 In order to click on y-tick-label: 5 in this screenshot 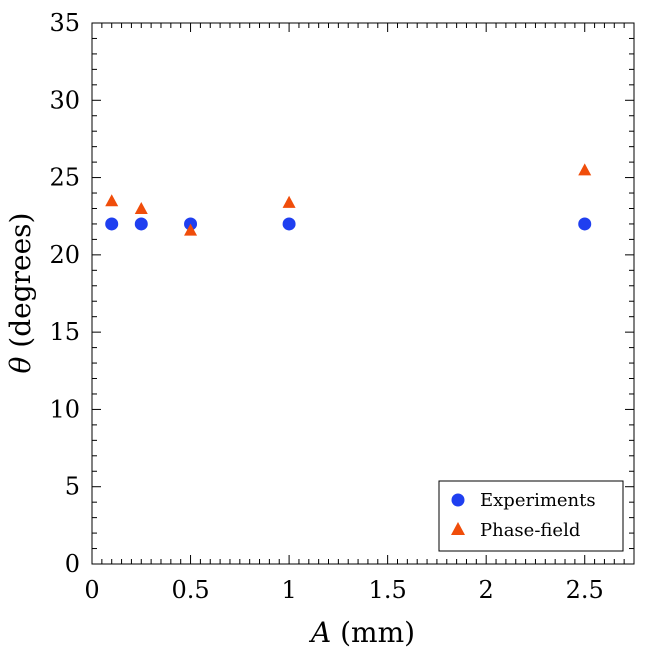, I will do `click(72, 487)`.